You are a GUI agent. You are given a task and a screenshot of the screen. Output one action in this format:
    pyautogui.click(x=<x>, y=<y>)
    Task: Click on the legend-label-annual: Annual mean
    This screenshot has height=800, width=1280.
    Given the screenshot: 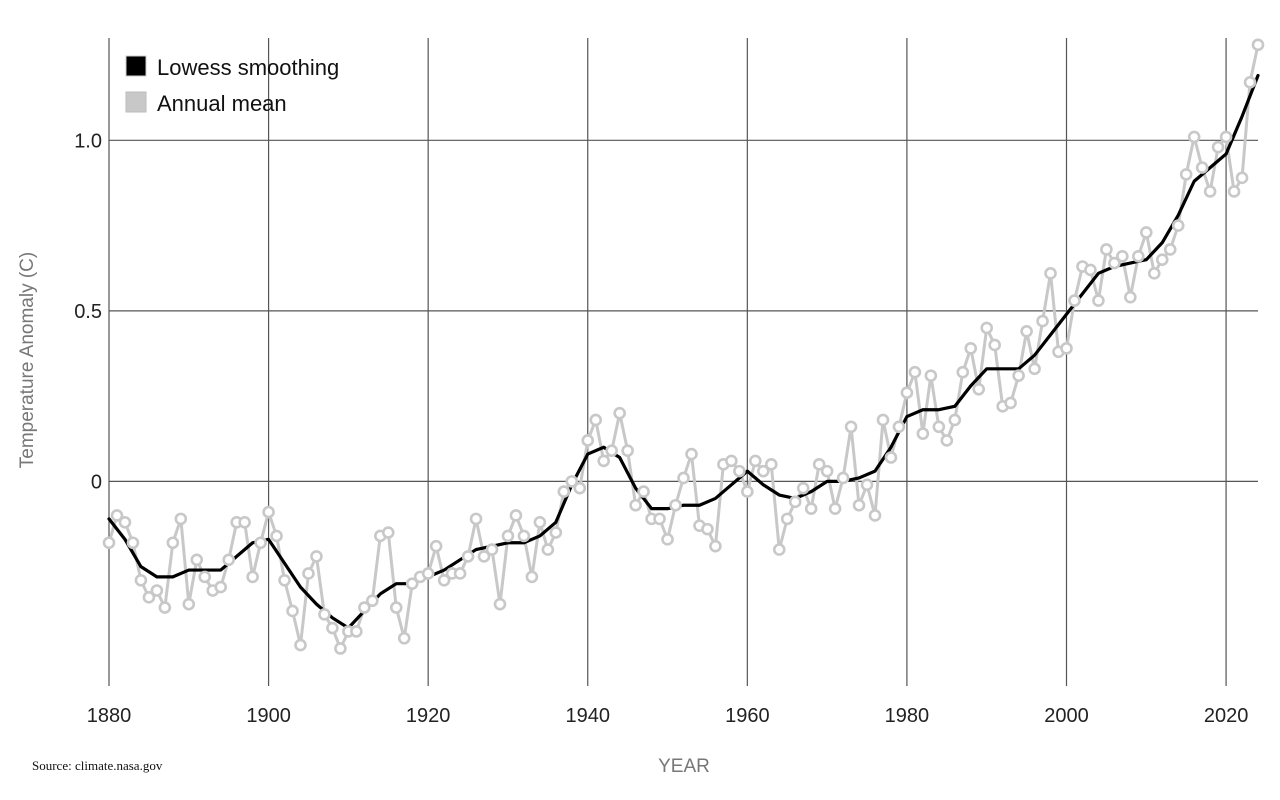 What is the action you would take?
    pyautogui.click(x=222, y=103)
    